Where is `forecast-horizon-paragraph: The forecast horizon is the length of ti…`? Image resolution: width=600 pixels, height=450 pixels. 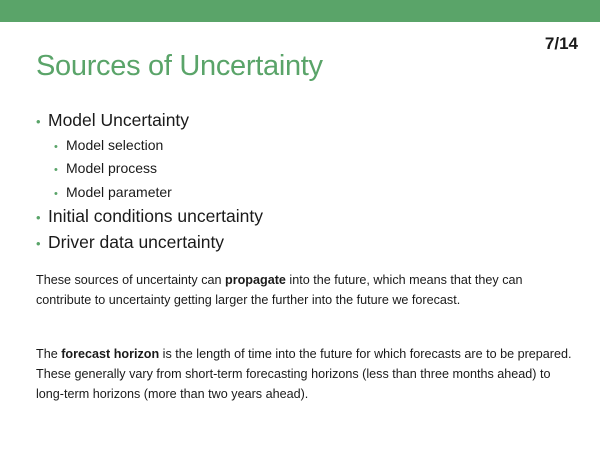
forecast-horizon-paragraph: The forecast horizon is the length of ti… is located at coordinates (306, 374).